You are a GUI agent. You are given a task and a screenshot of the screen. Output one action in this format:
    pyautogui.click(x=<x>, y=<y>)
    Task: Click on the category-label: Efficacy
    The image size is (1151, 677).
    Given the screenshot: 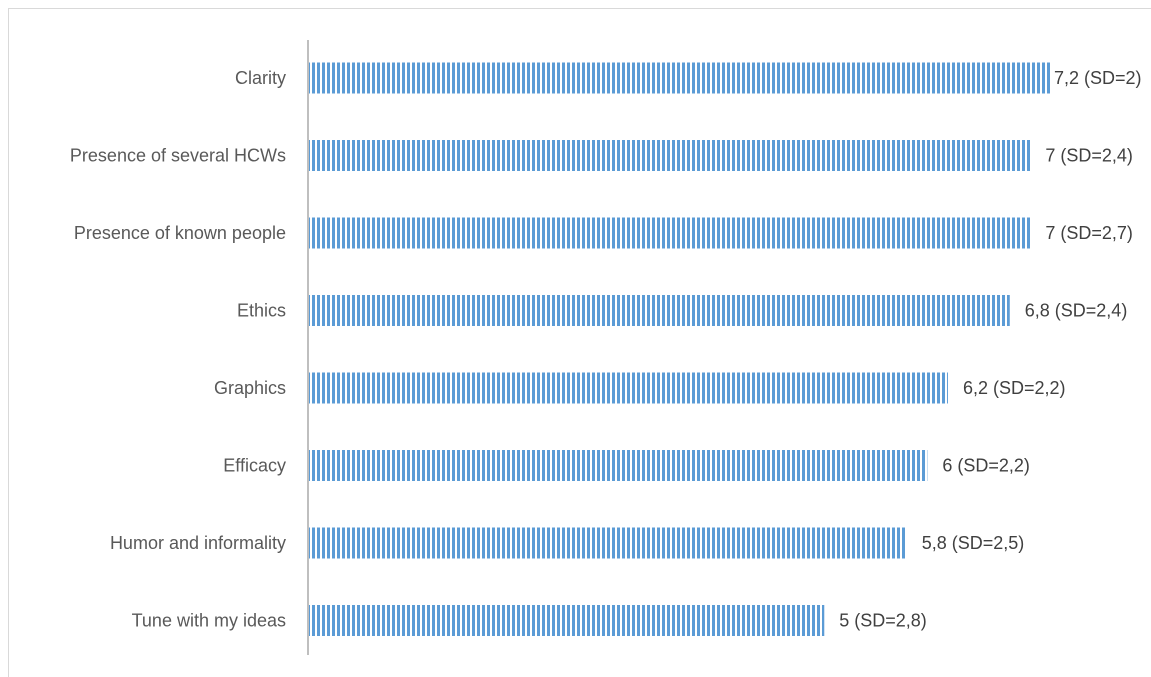 What is the action you would take?
    pyautogui.click(x=254, y=466)
    